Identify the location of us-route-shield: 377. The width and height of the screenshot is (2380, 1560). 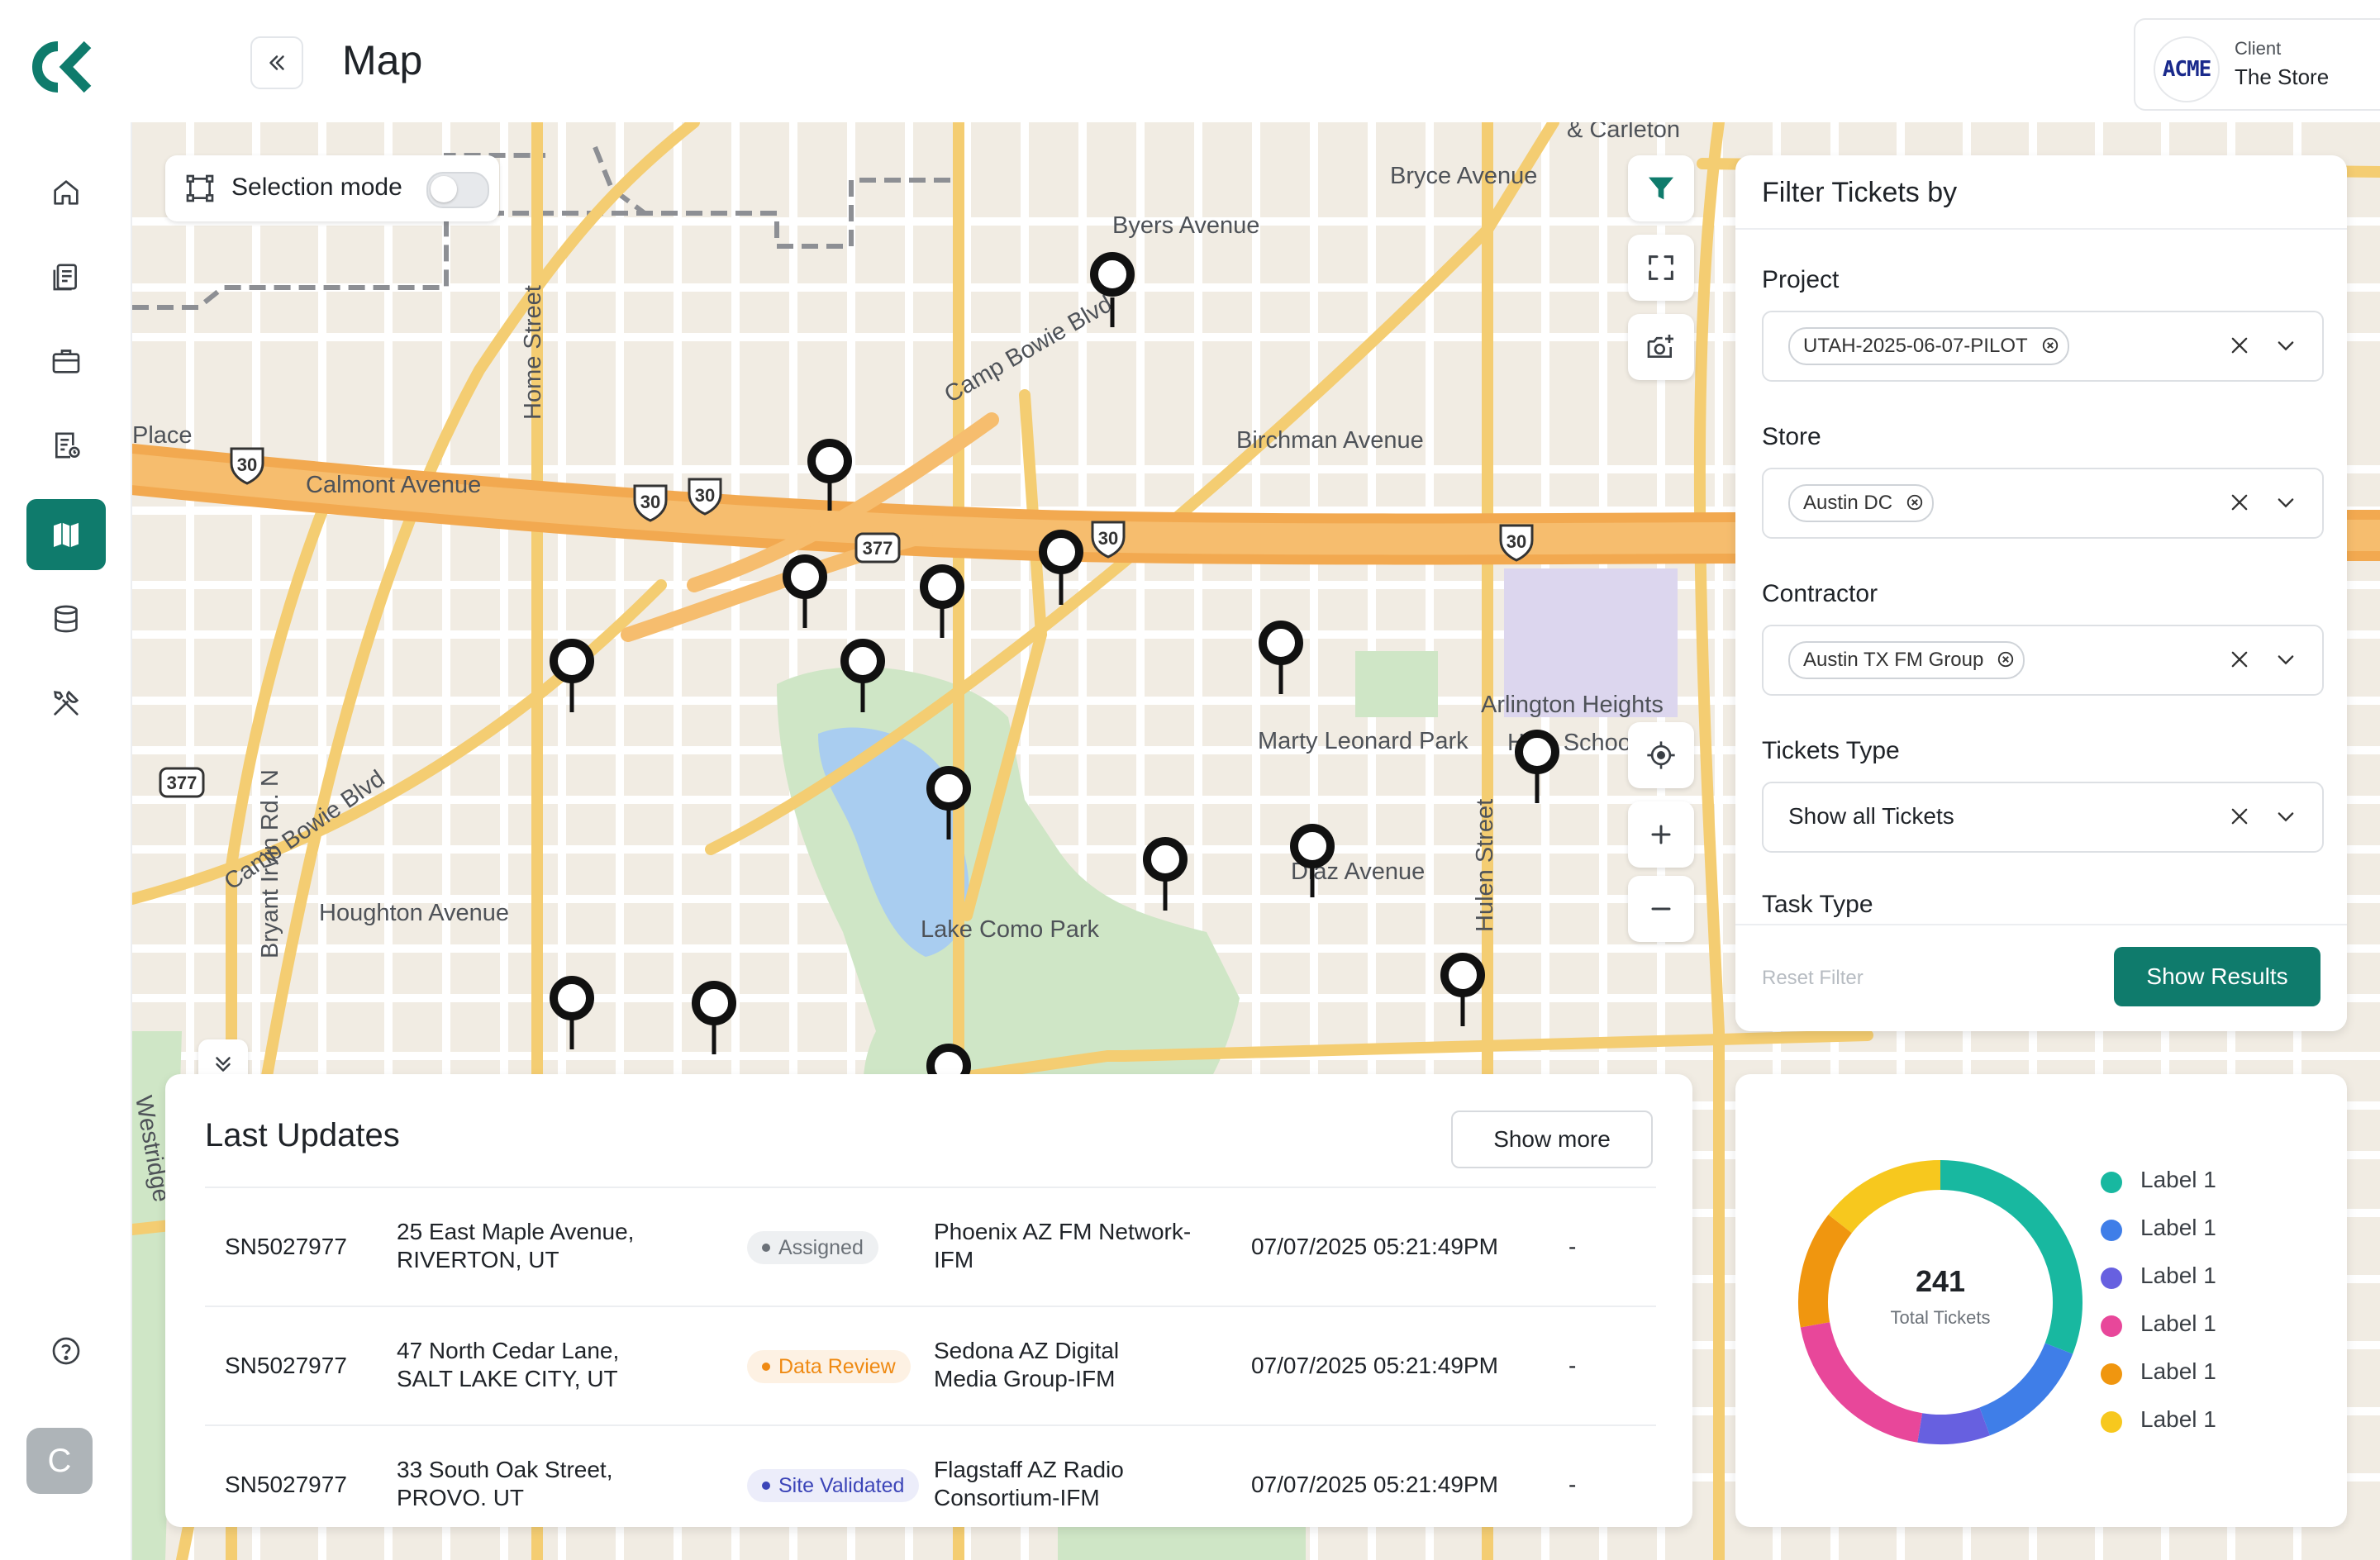
(877, 548).